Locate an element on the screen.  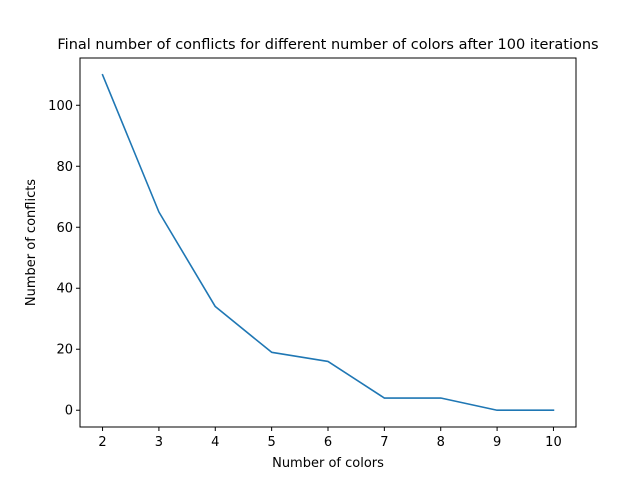
x-axis-label: Number of colors is located at coordinates (328, 463).